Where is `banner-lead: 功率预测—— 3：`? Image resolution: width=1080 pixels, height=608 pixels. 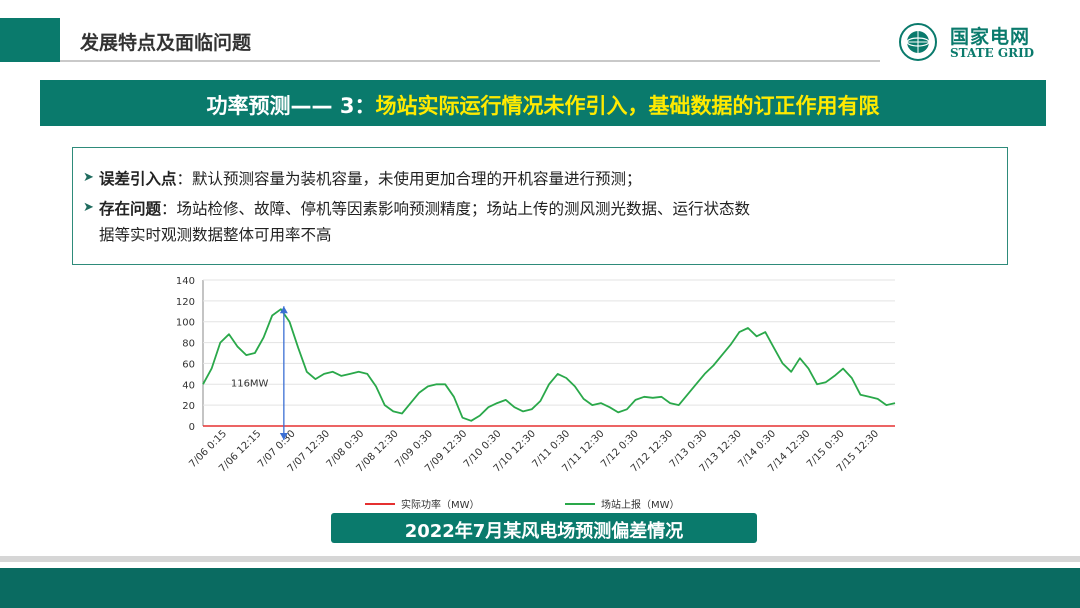
banner-lead: 功率预测—— 3： is located at coordinates (291, 106).